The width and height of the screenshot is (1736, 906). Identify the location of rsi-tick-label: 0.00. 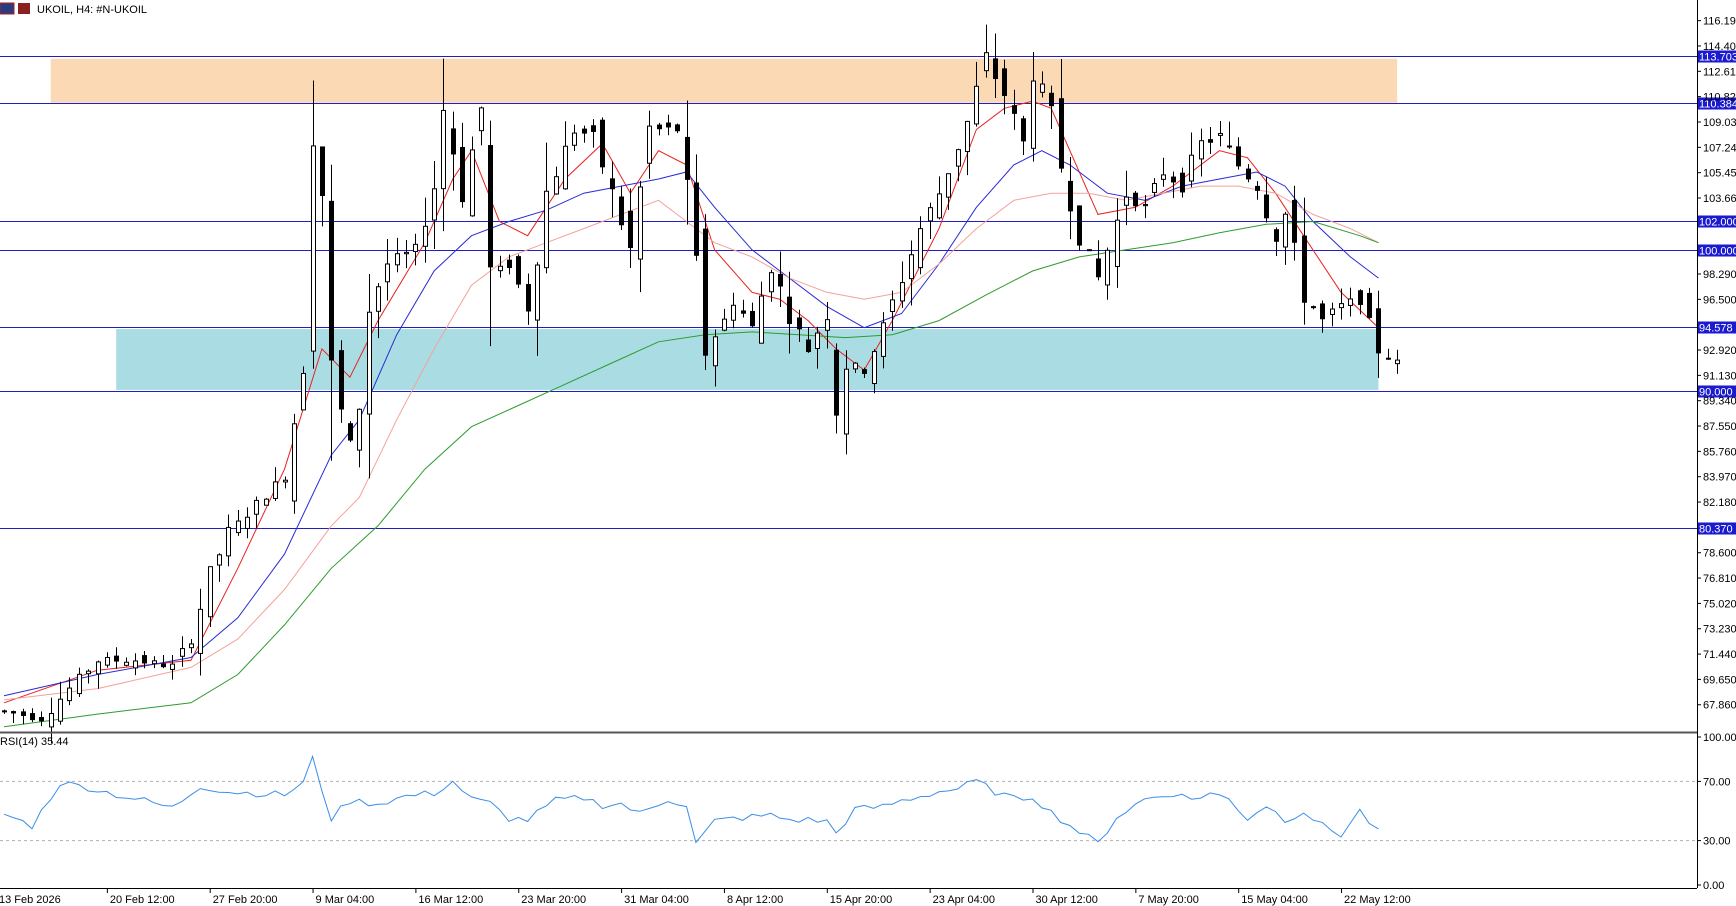
(1713, 886).